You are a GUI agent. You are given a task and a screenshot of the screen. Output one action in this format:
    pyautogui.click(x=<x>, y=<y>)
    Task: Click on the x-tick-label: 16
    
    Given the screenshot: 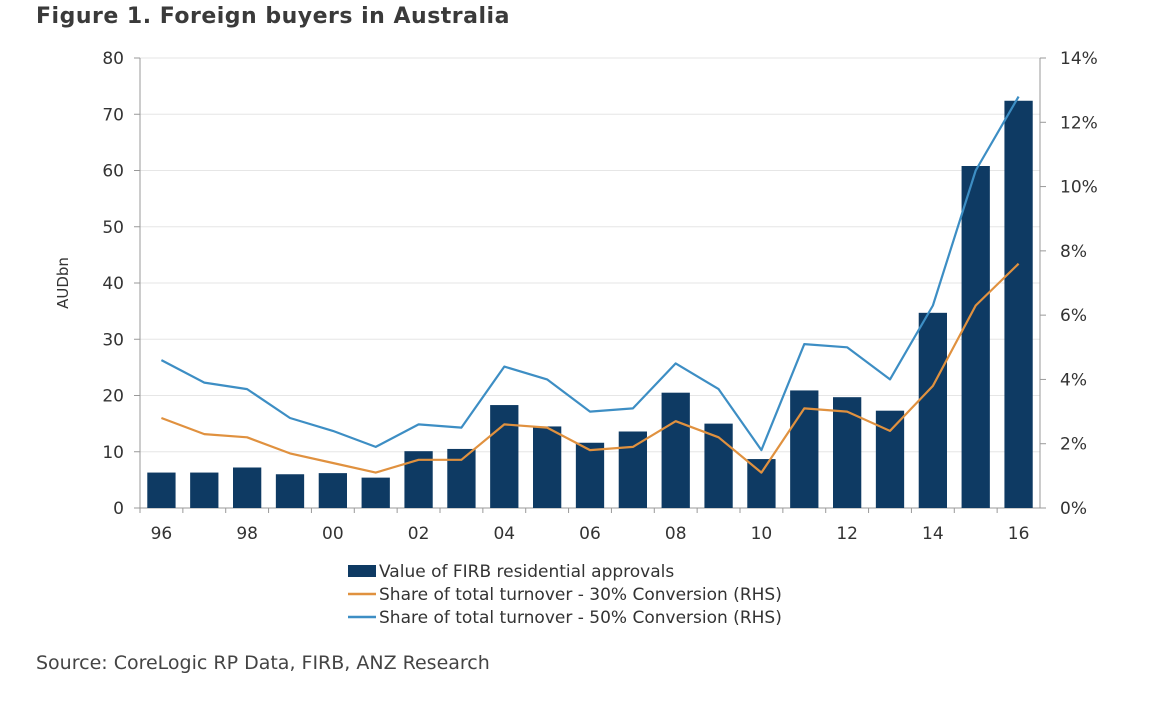 What is the action you would take?
    pyautogui.click(x=1019, y=534)
    